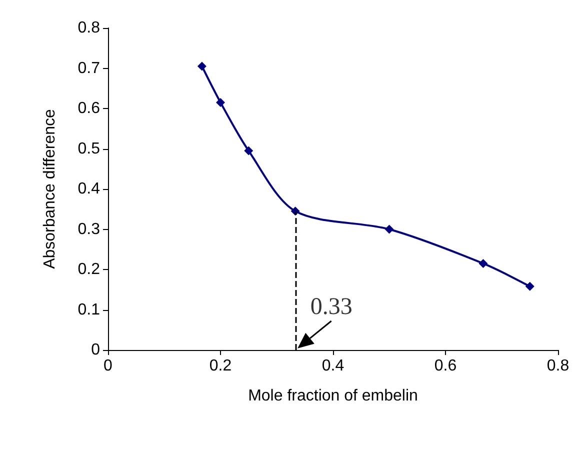 Image resolution: width=584 pixels, height=450 pixels. Describe the element at coordinates (220, 366) in the screenshot. I see `x-tick-label: 0.2` at that location.